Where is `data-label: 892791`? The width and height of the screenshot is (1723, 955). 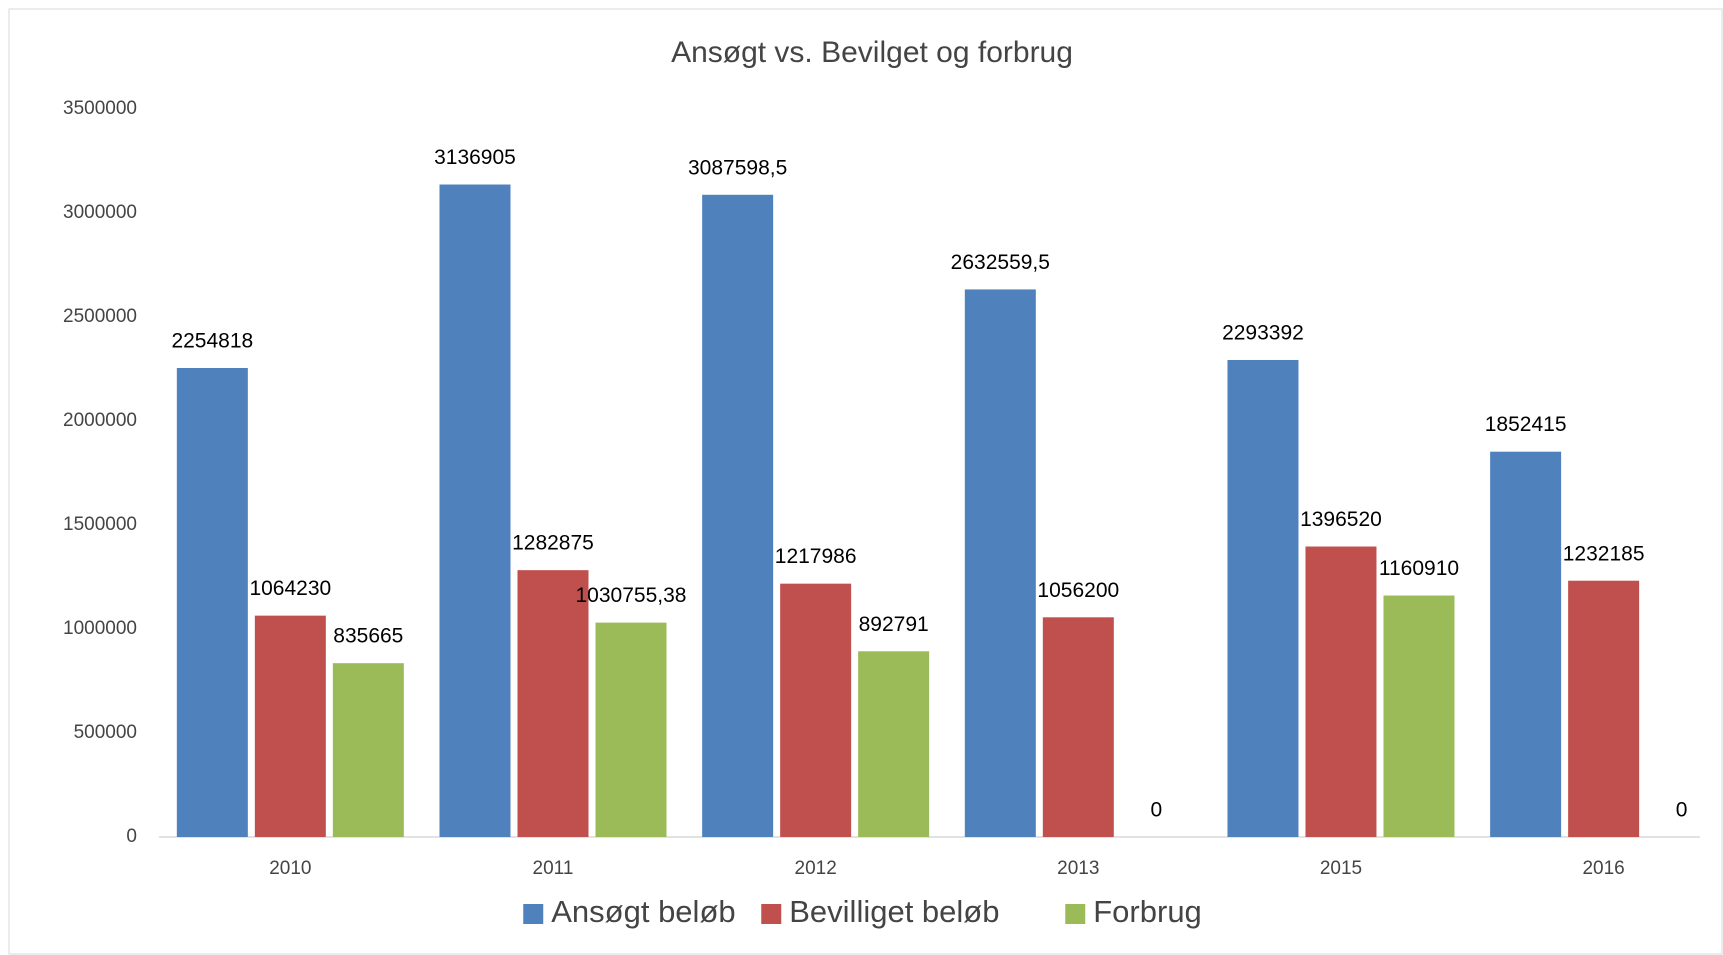
data-label: 892791 is located at coordinates (894, 624).